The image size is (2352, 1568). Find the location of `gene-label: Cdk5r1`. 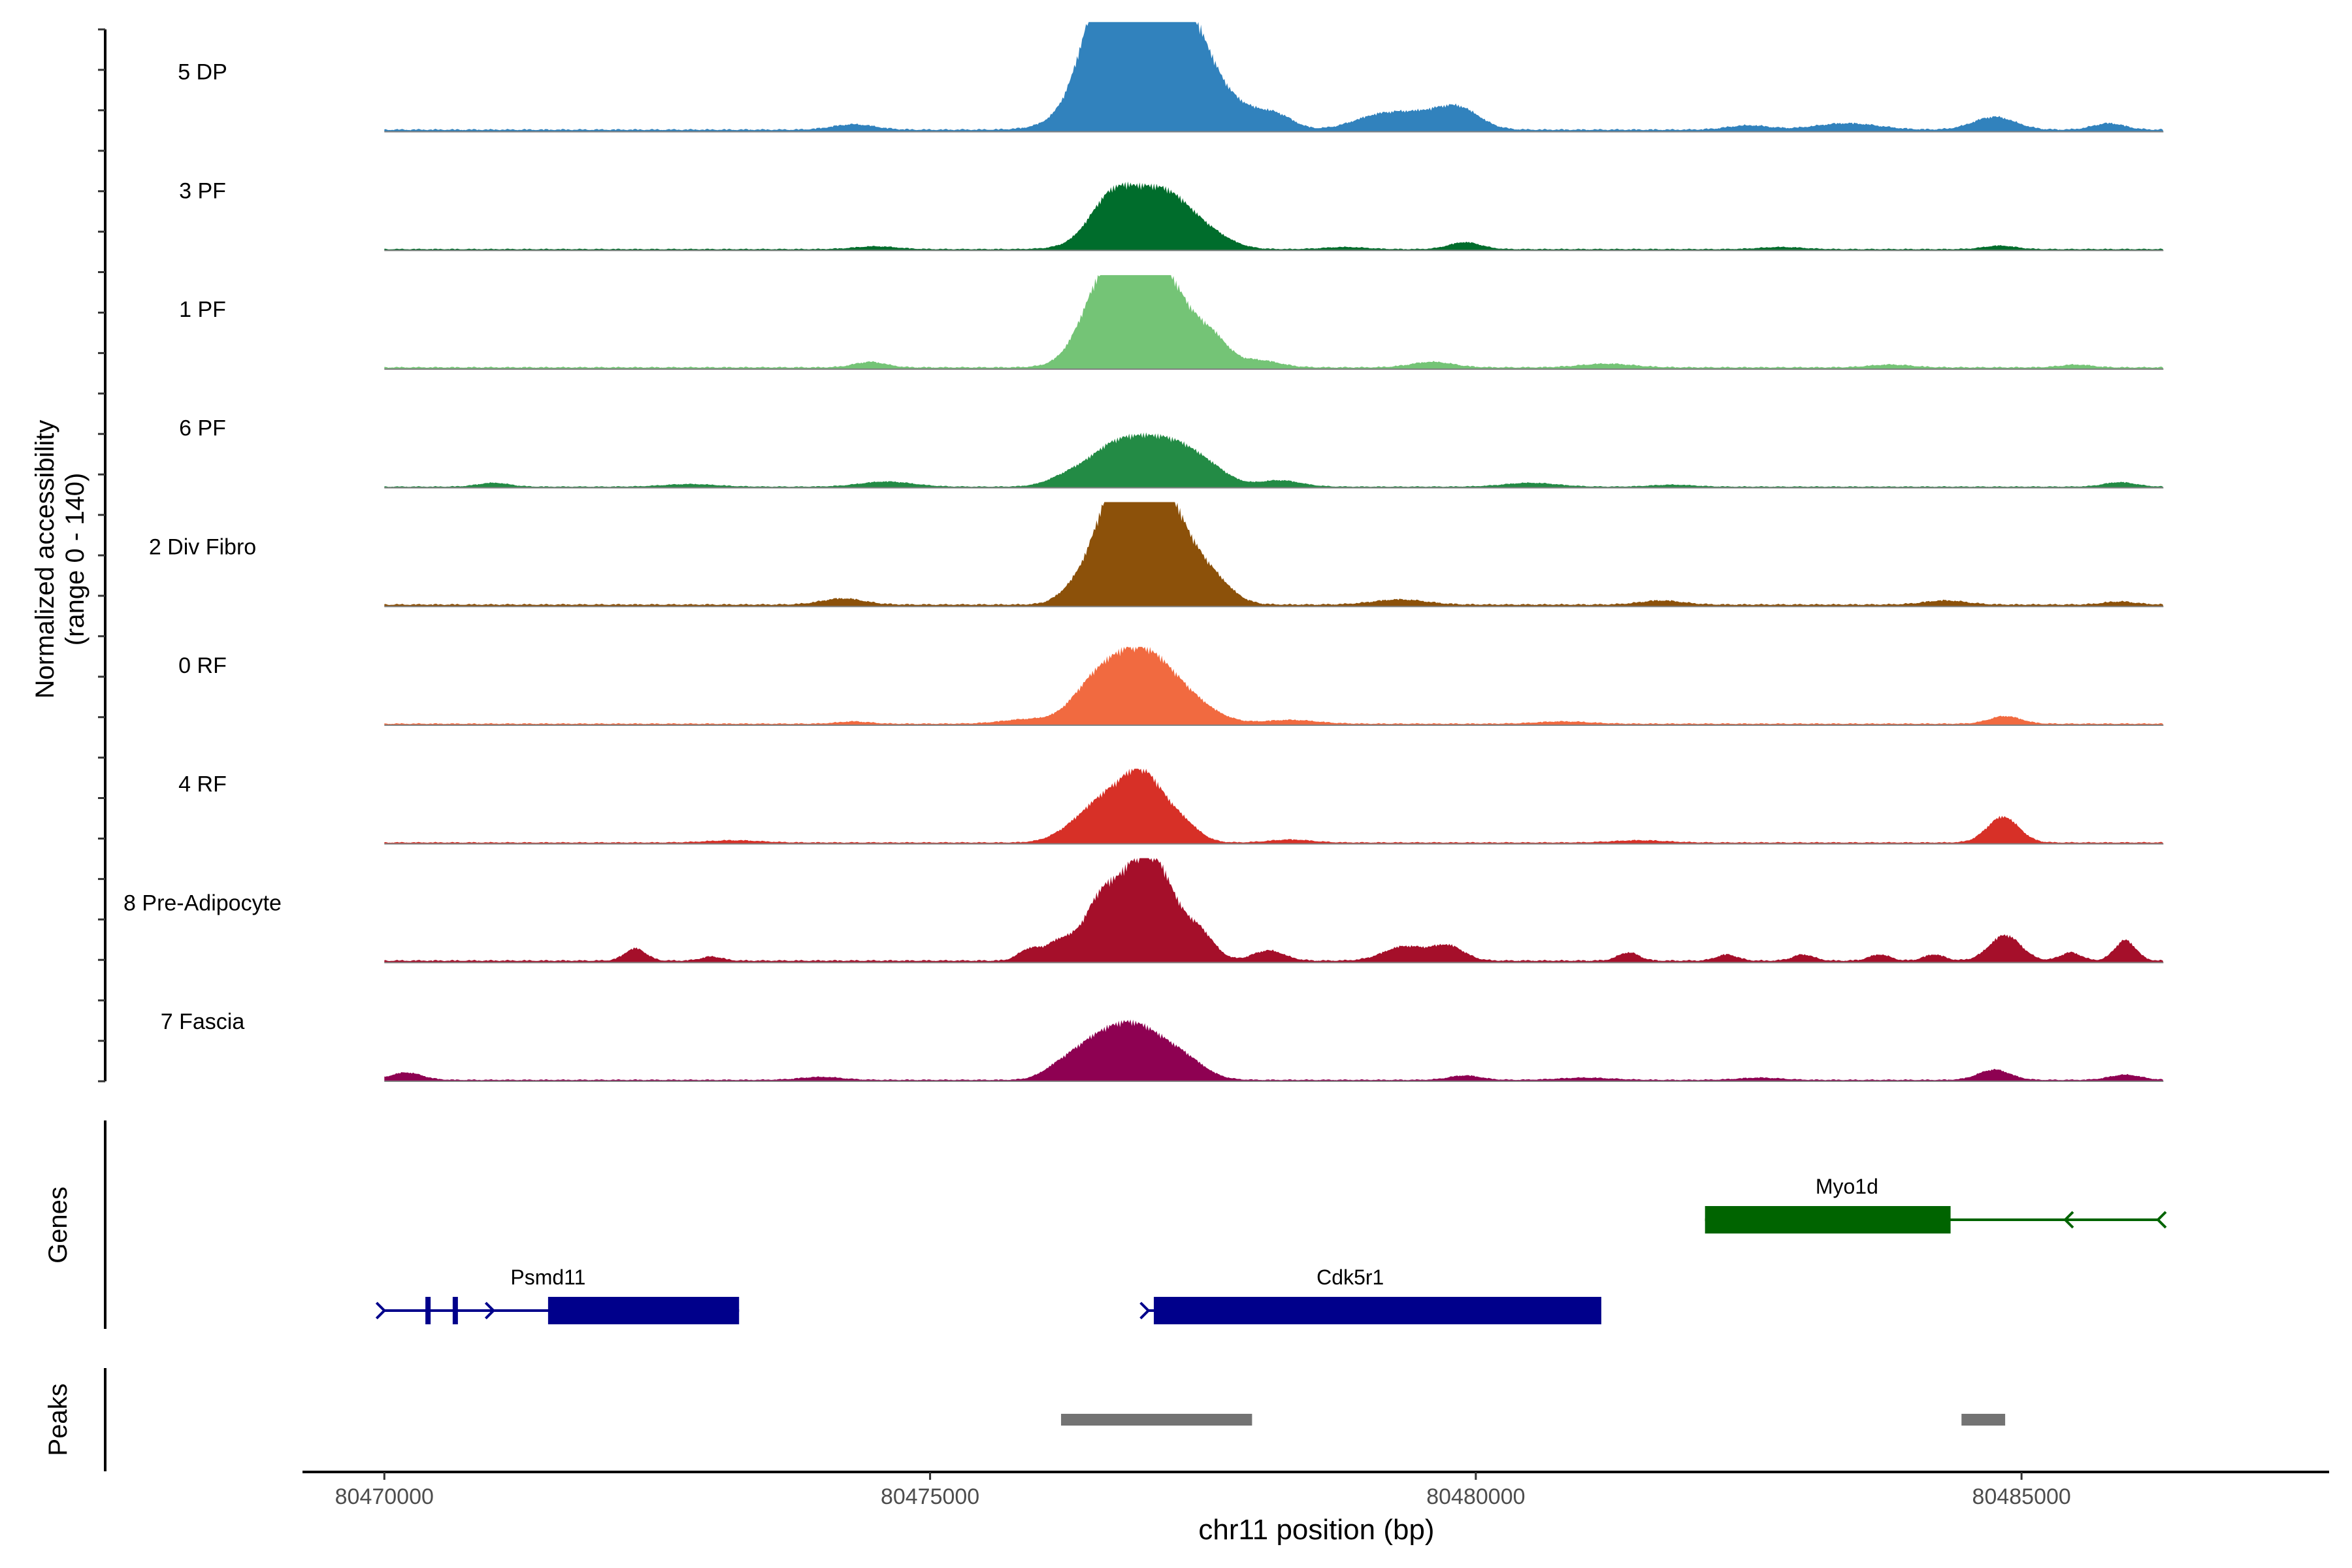

gene-label: Cdk5r1 is located at coordinates (1350, 1277).